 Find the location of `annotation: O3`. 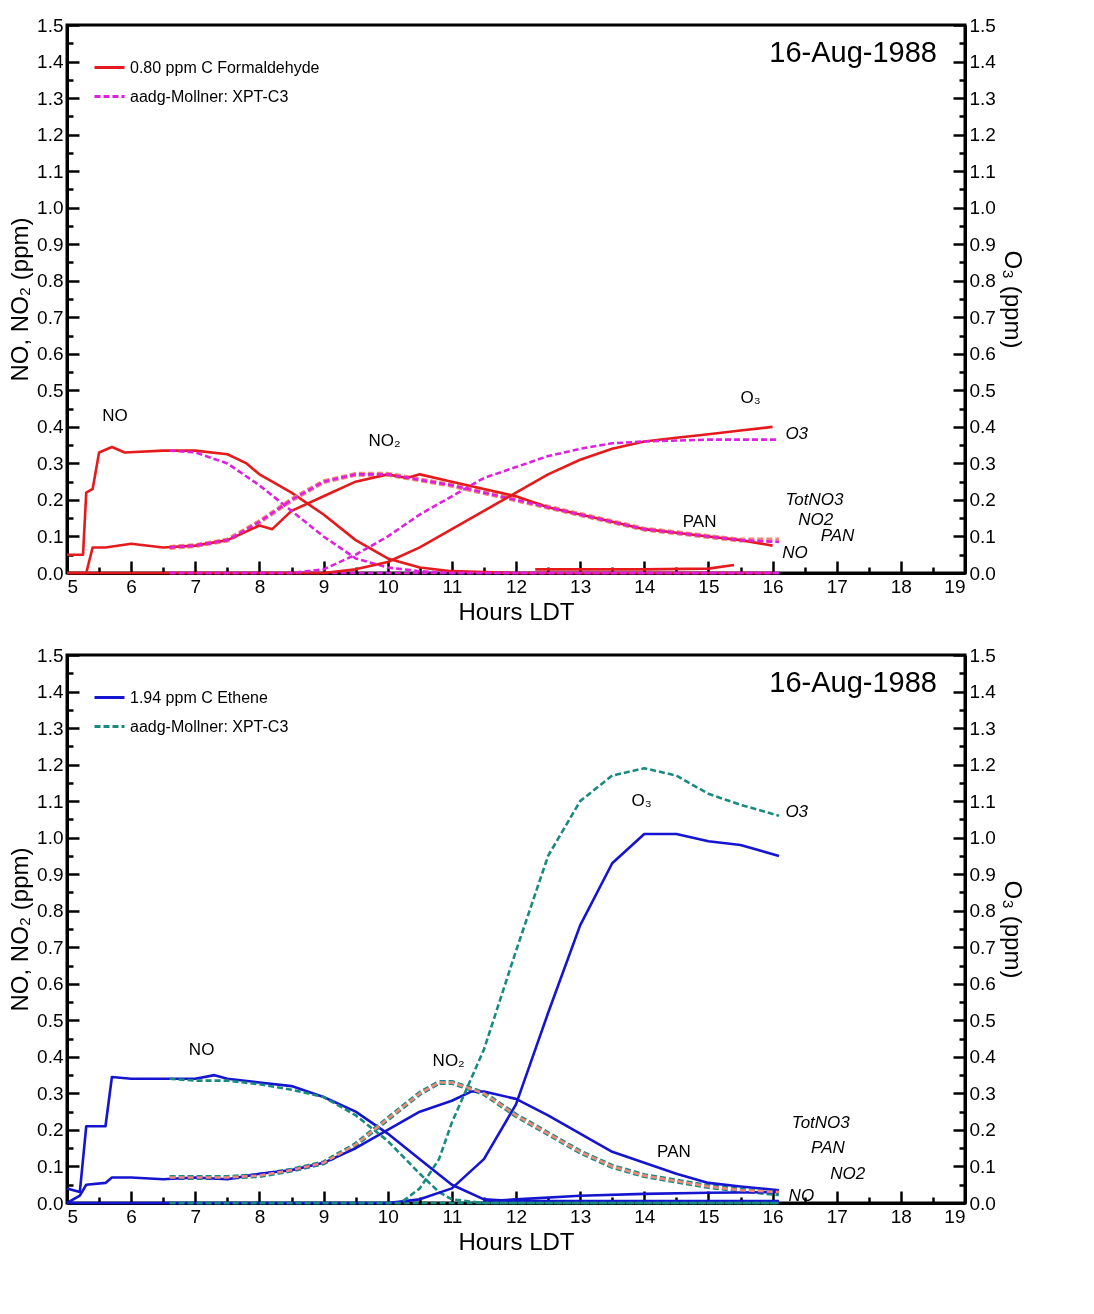

annotation: O3 is located at coordinates (797, 812).